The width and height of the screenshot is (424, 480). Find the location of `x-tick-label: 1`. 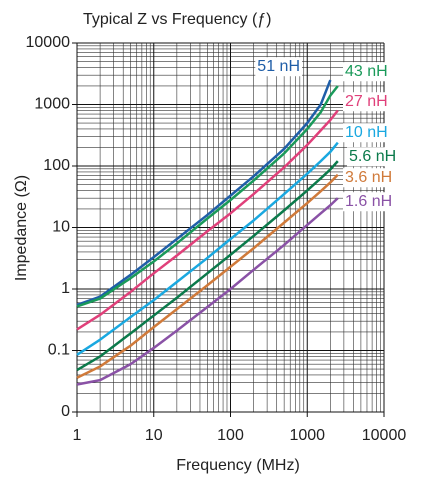

x-tick-label: 1 is located at coordinates (77, 435).